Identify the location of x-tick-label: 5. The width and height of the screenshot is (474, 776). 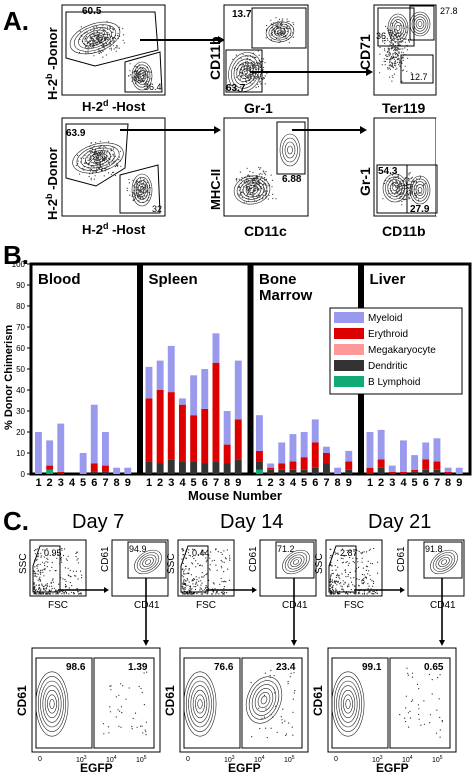
(194, 483).